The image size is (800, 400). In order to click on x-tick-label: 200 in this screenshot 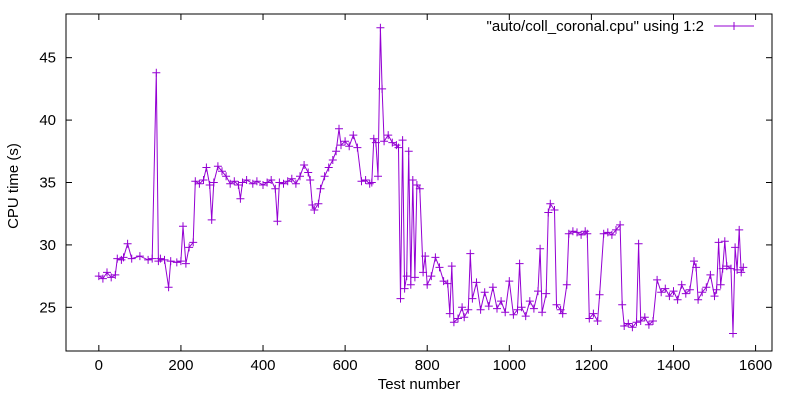, I will do `click(180, 365)`.